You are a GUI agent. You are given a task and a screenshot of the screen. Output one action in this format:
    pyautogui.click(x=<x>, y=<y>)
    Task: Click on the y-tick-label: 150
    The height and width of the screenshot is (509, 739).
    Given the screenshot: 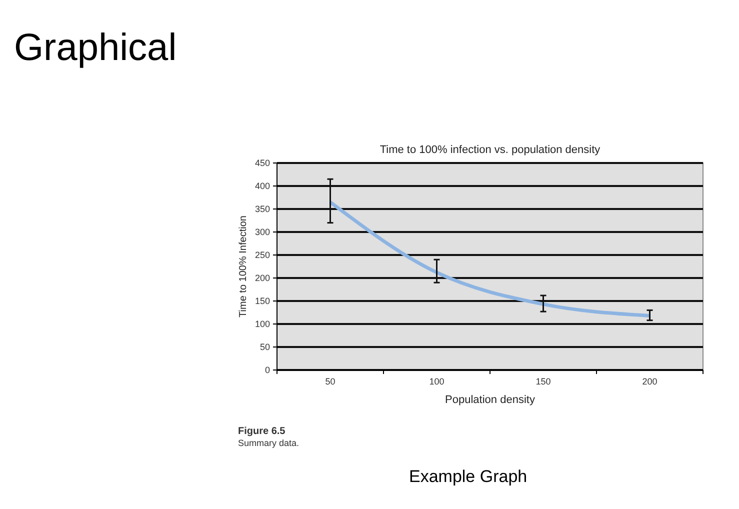 What is the action you would take?
    pyautogui.click(x=262, y=301)
    